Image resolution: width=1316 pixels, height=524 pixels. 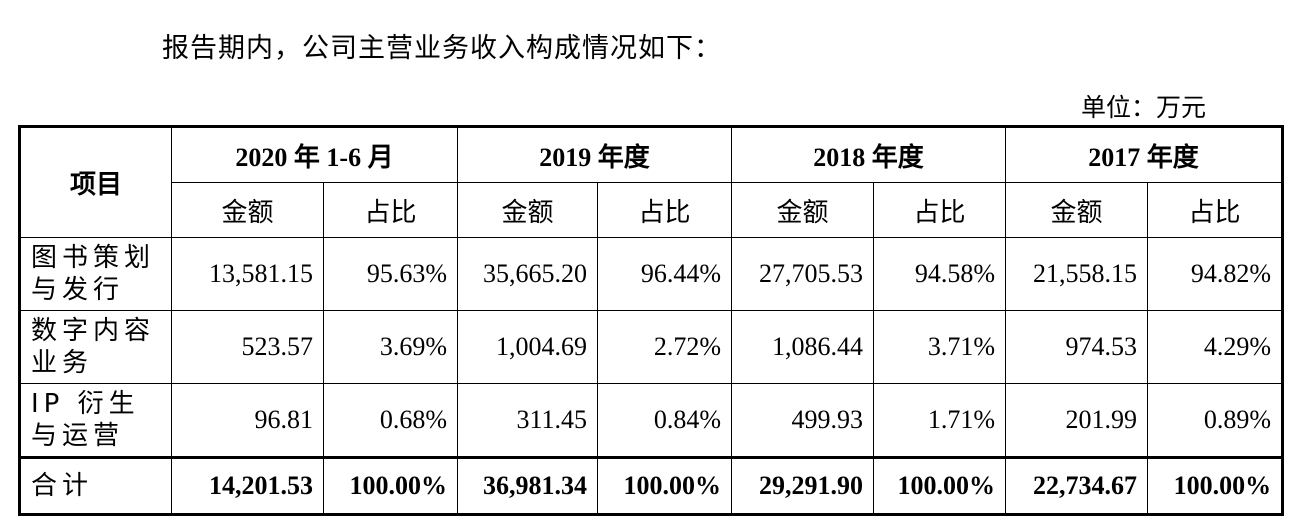 I want to click on table-cell: 311.45, so click(x=528, y=420).